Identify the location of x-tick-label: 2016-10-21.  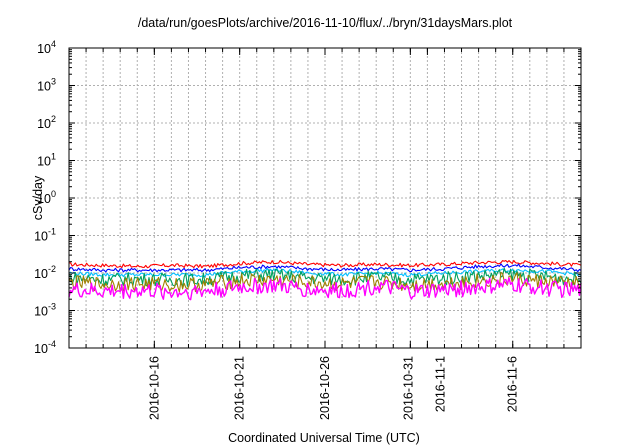
(240, 388).